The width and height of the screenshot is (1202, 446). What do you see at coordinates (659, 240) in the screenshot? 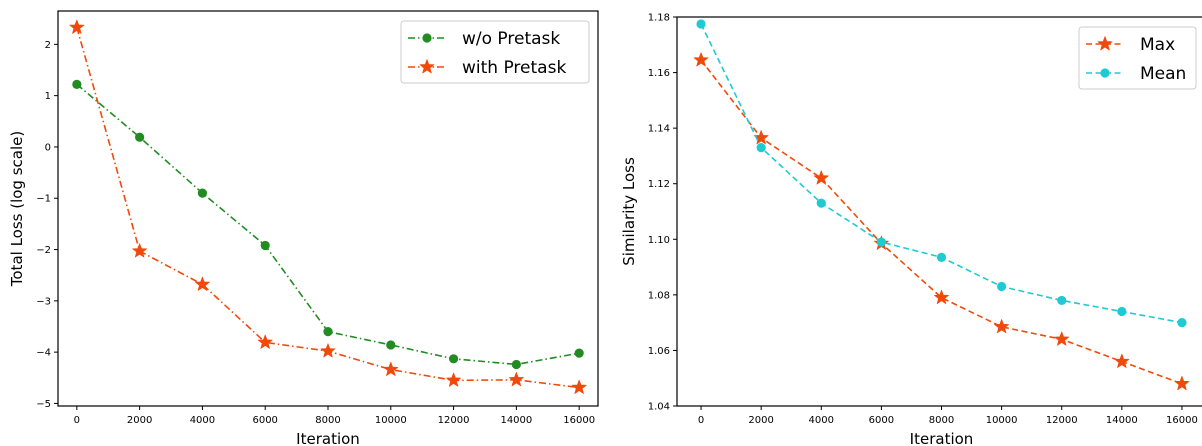
I see `y-tick-label: 1.10` at bounding box center [659, 240].